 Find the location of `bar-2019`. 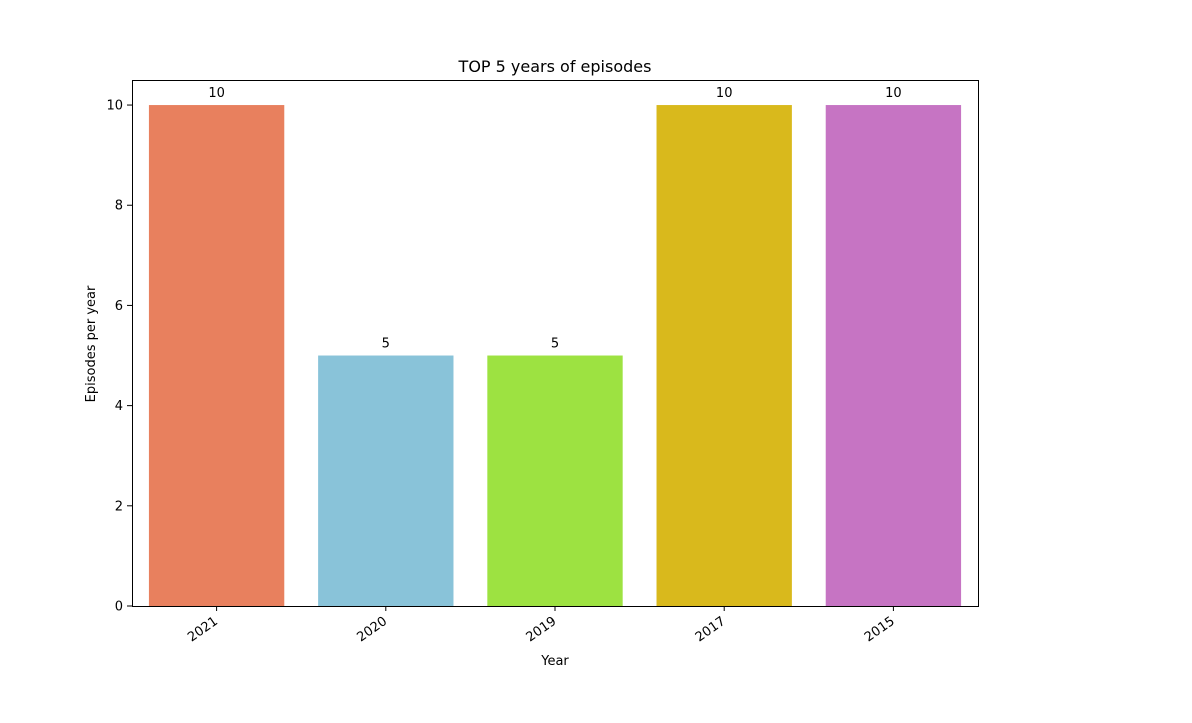

bar-2019 is located at coordinates (555, 480).